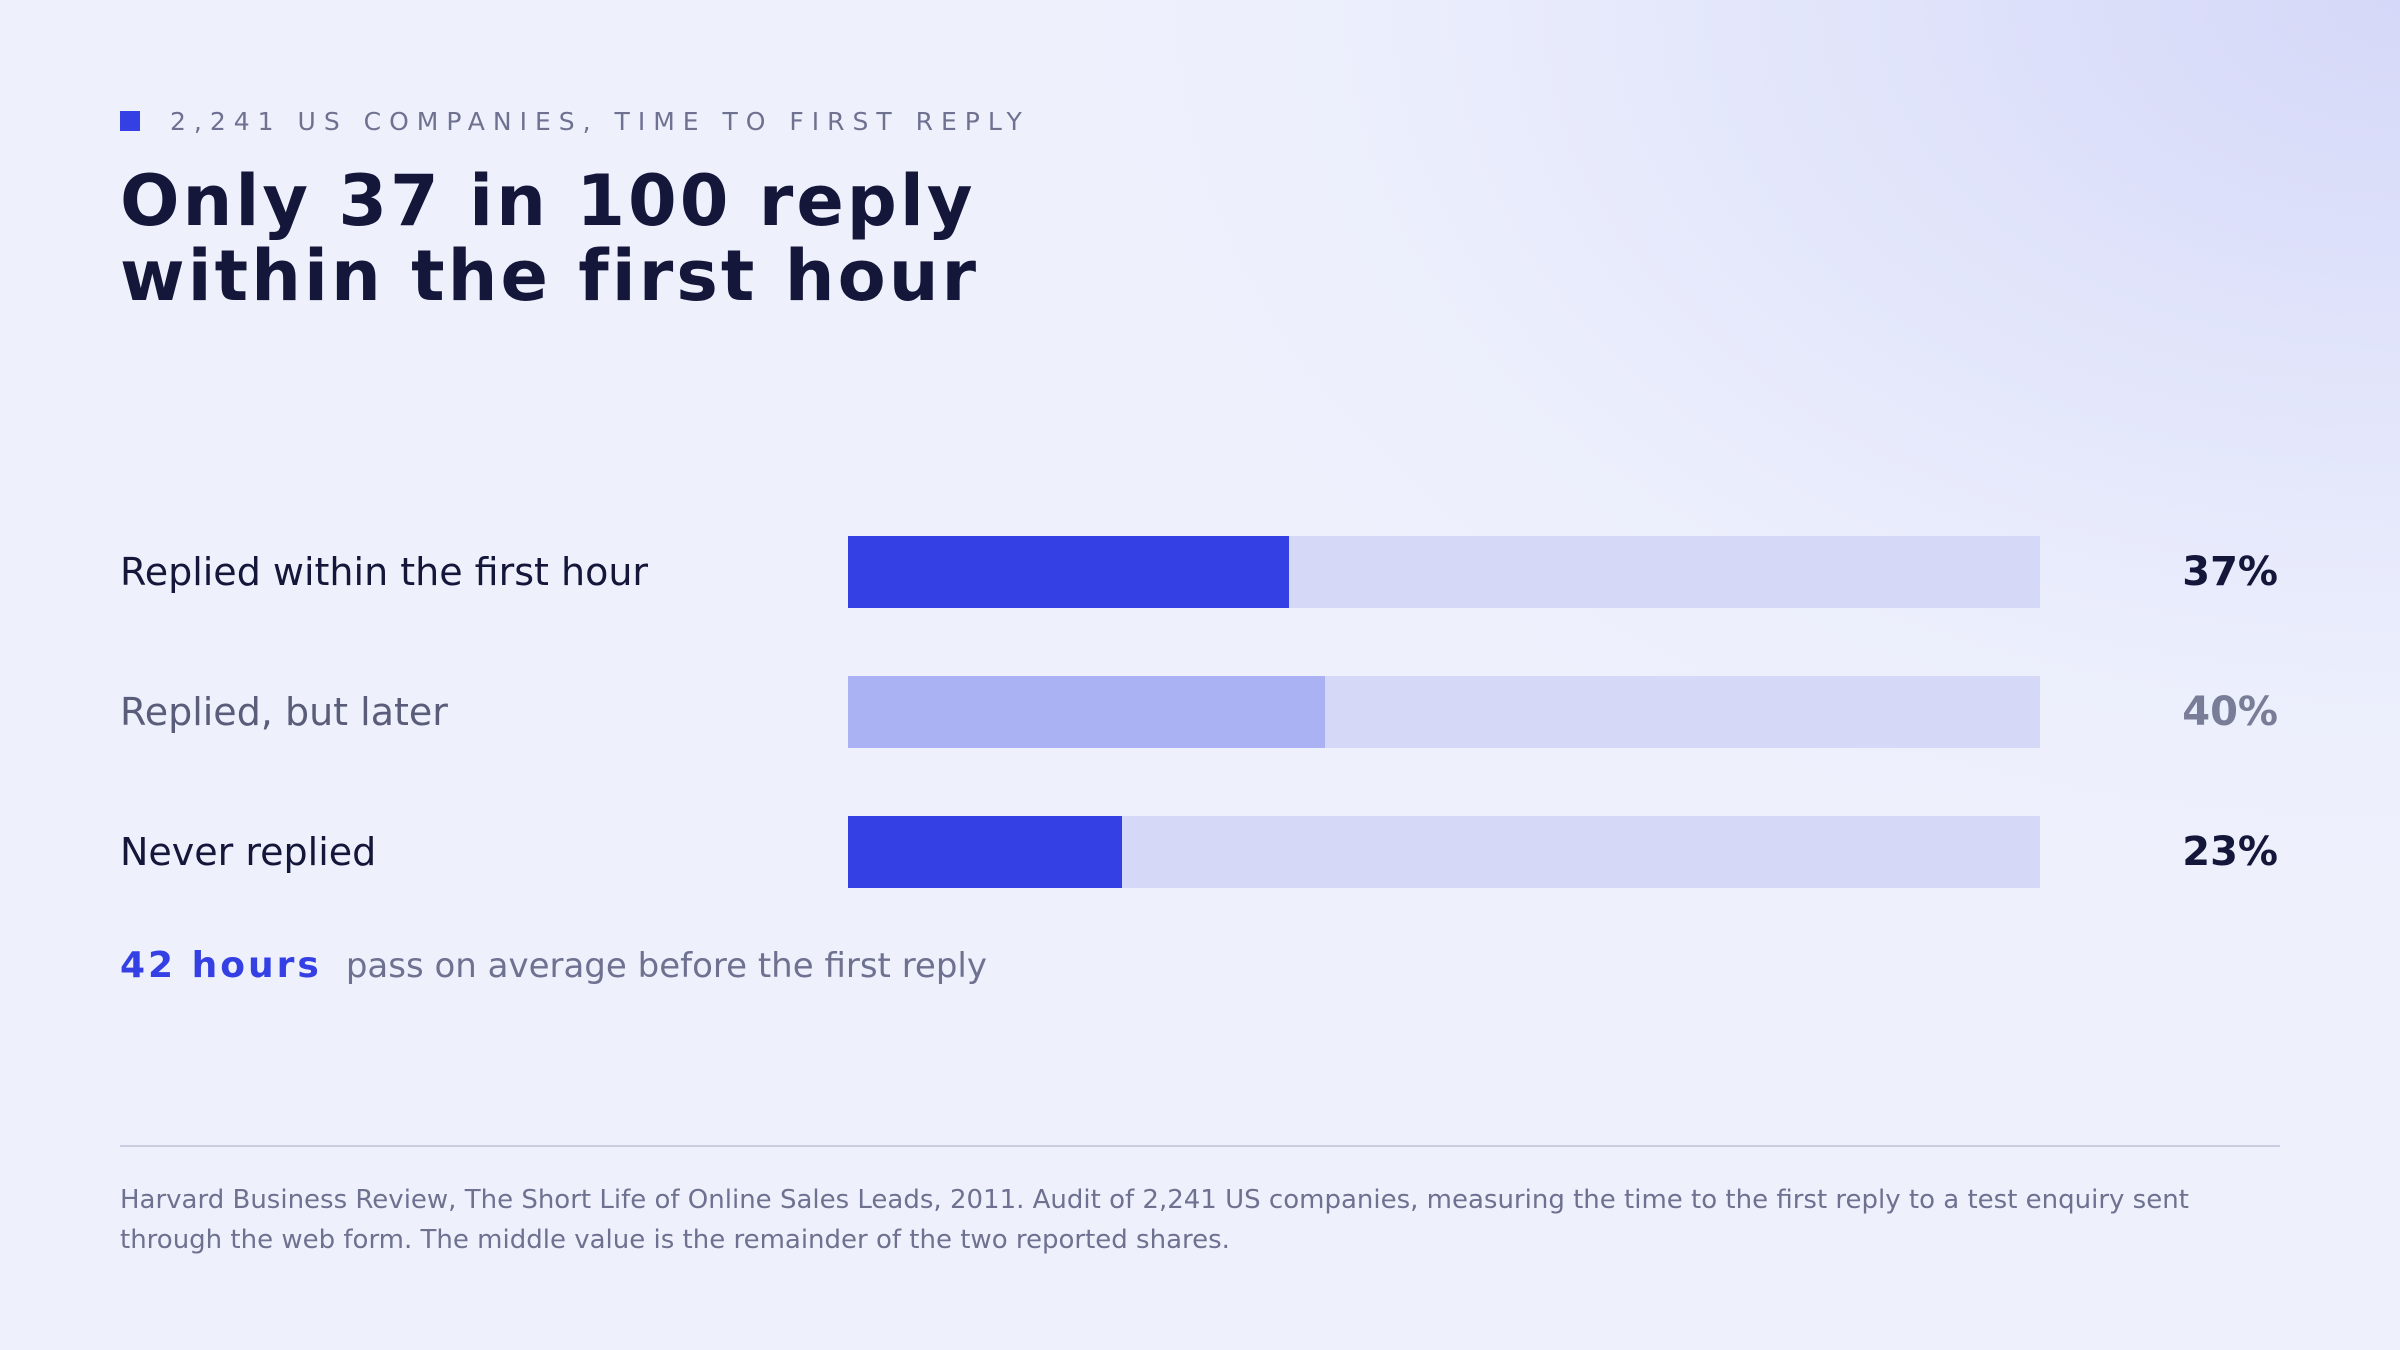 The image size is (2400, 1350). I want to click on divider, so click(1200, 1146).